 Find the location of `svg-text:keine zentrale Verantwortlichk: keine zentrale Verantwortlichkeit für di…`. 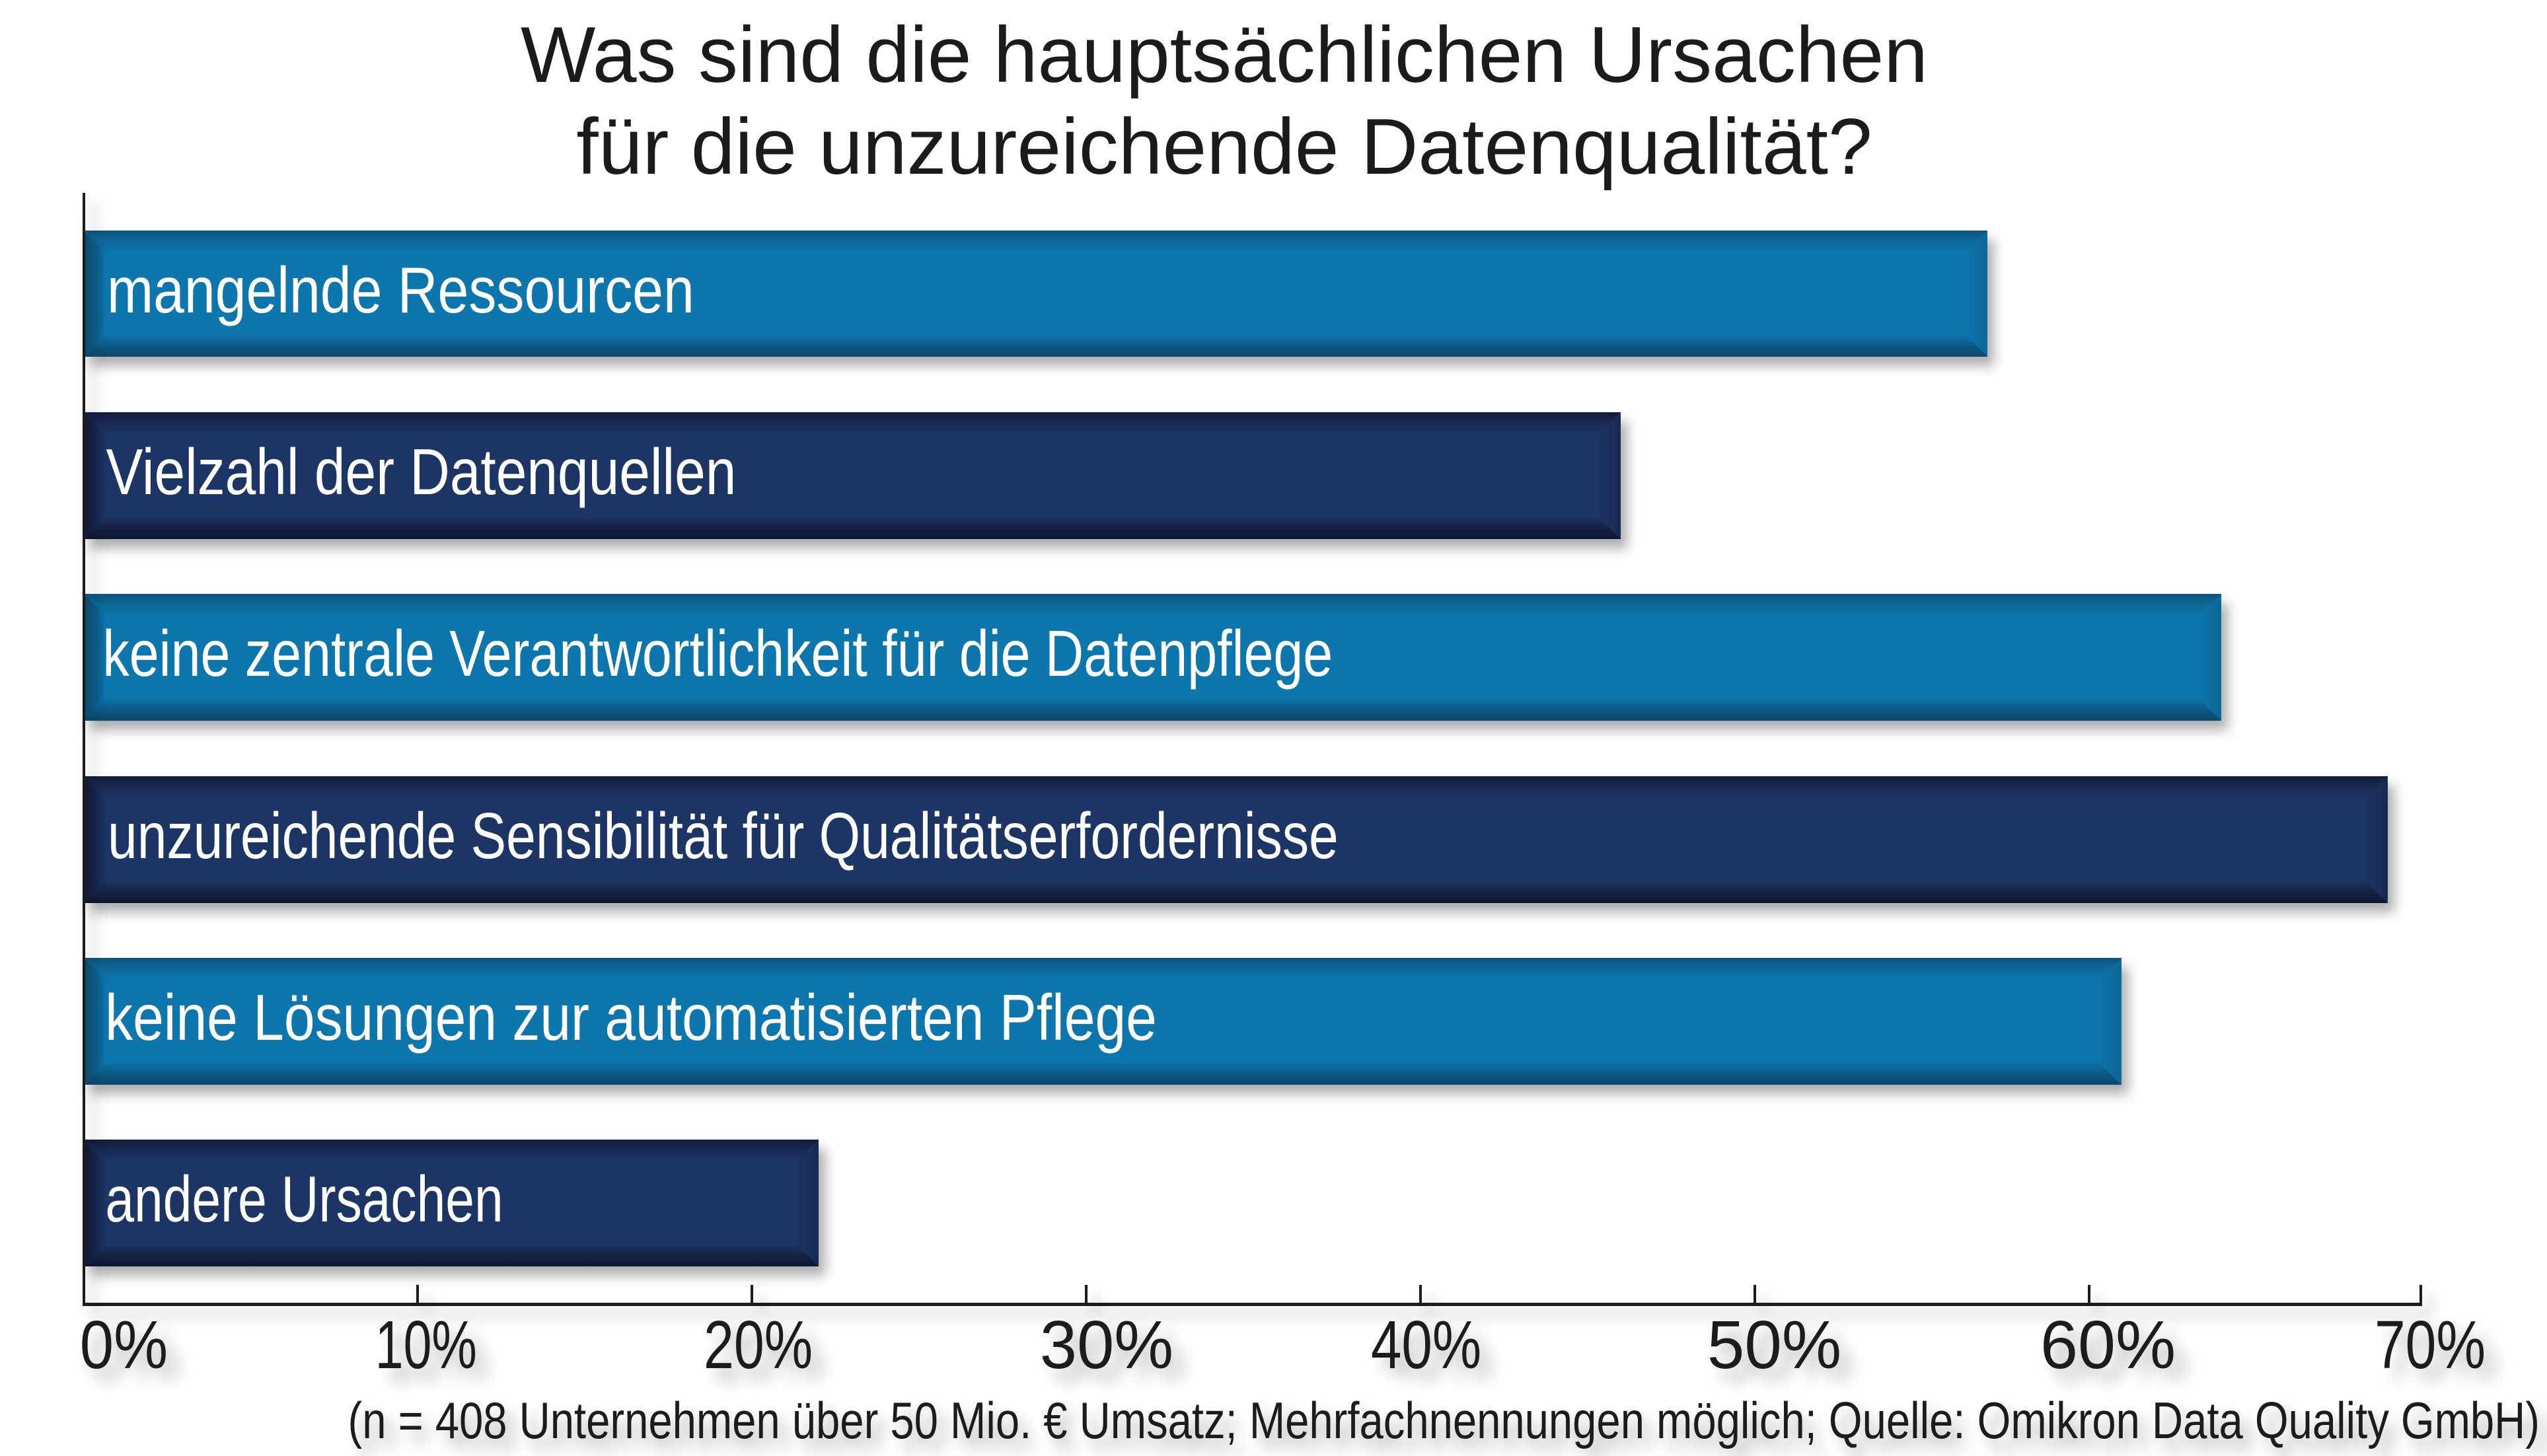

svg-text:keine zentrale Verantwortlichk: keine zentrale Verantwortlichkeit für di… is located at coordinates (718, 654).